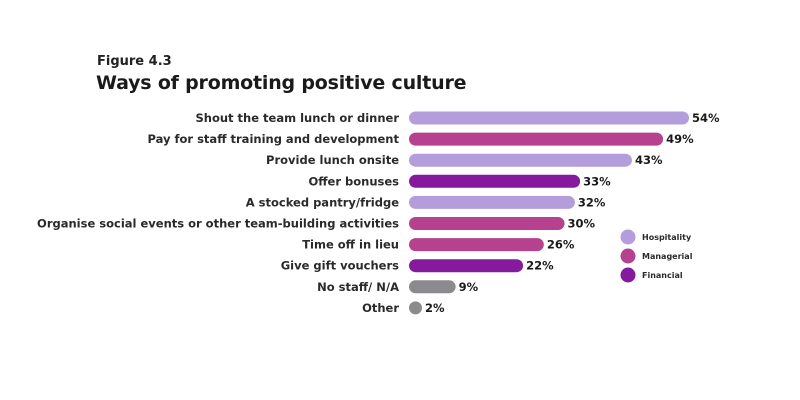 This screenshot has width=800, height=400. Describe the element at coordinates (353, 181) in the screenshot. I see `category-label-offer-bonuses: Offer bonuses` at that location.